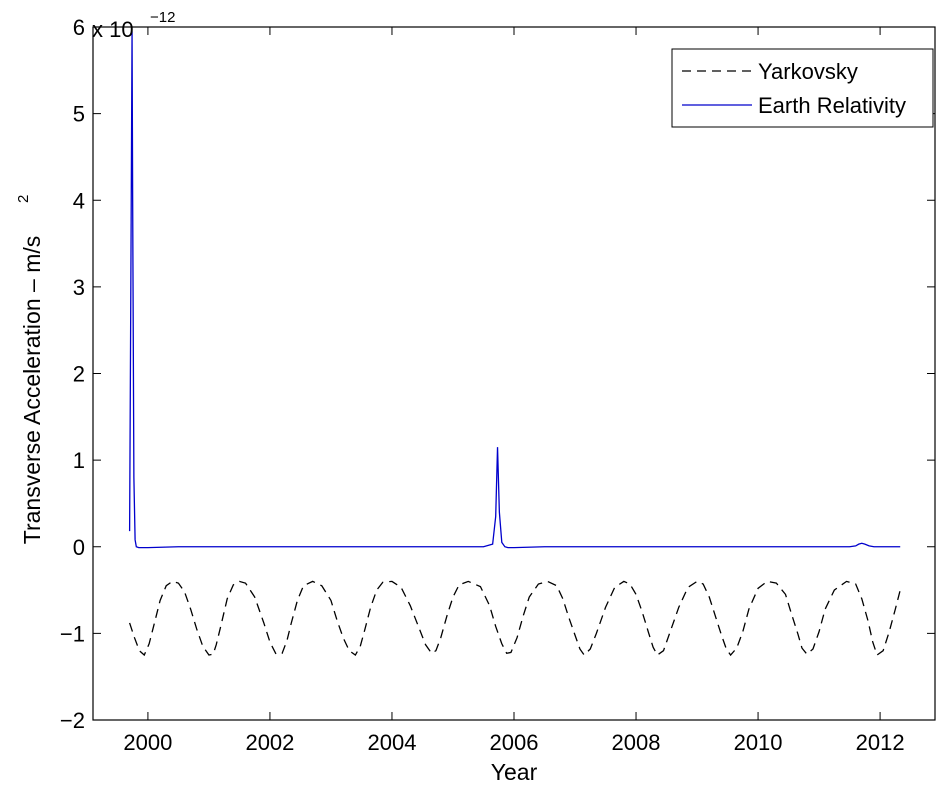  I want to click on y-axis-label-superscript: 2, so click(23, 199).